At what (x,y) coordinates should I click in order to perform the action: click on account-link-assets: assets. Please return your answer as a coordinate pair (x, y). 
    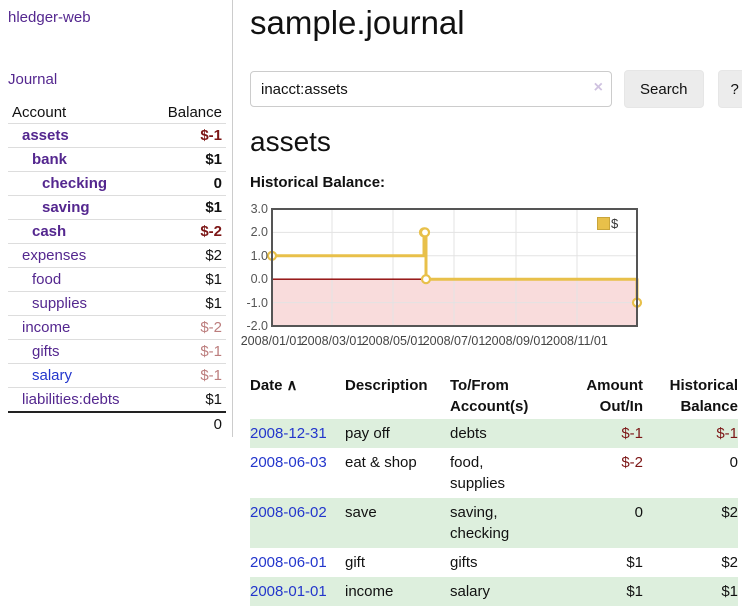
    Looking at the image, I should click on (45, 135).